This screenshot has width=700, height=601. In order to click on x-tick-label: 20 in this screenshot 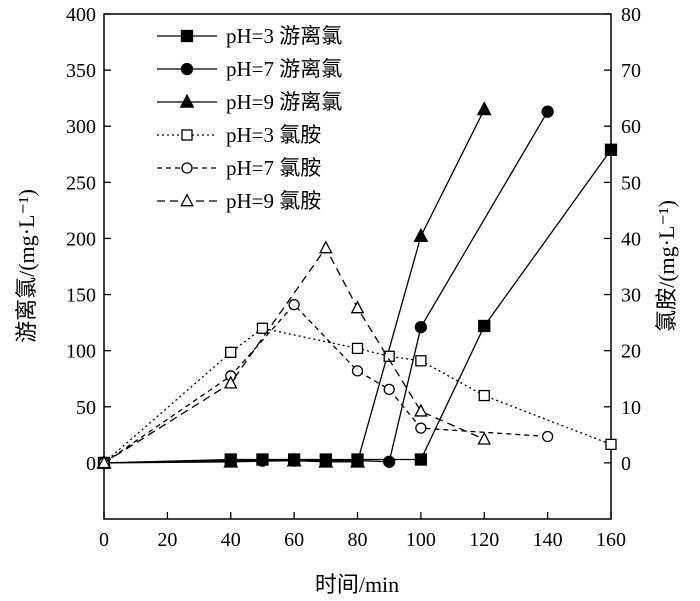, I will do `click(167, 540)`.